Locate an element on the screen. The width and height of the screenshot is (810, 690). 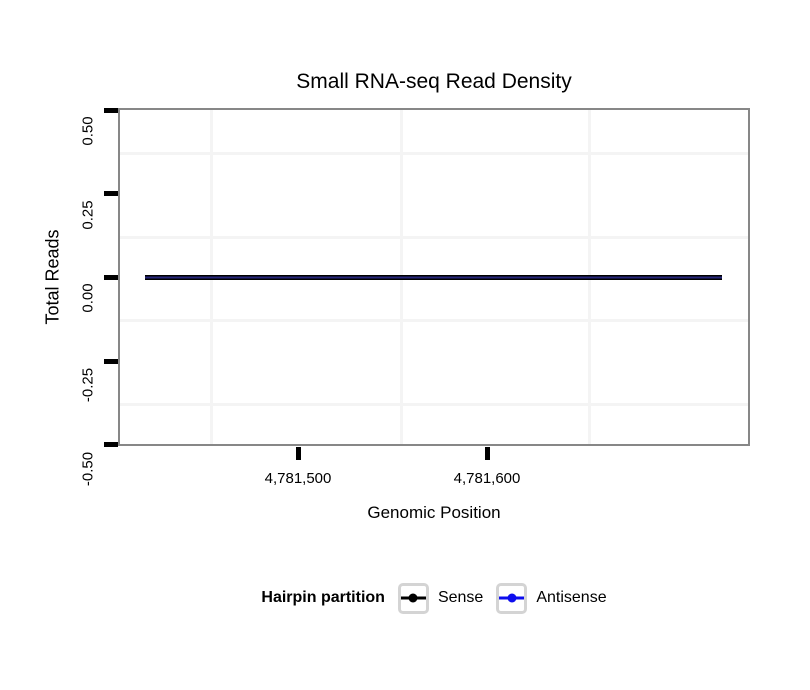
legend-key-antisense is located at coordinates (512, 598).